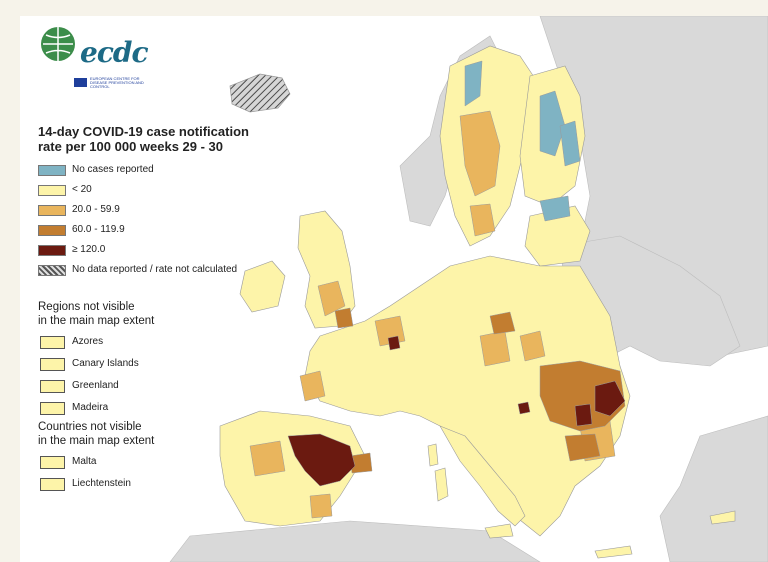 Image resolution: width=768 pixels, height=562 pixels. What do you see at coordinates (90, 407) in the screenshot?
I see `region-label: Madeira` at bounding box center [90, 407].